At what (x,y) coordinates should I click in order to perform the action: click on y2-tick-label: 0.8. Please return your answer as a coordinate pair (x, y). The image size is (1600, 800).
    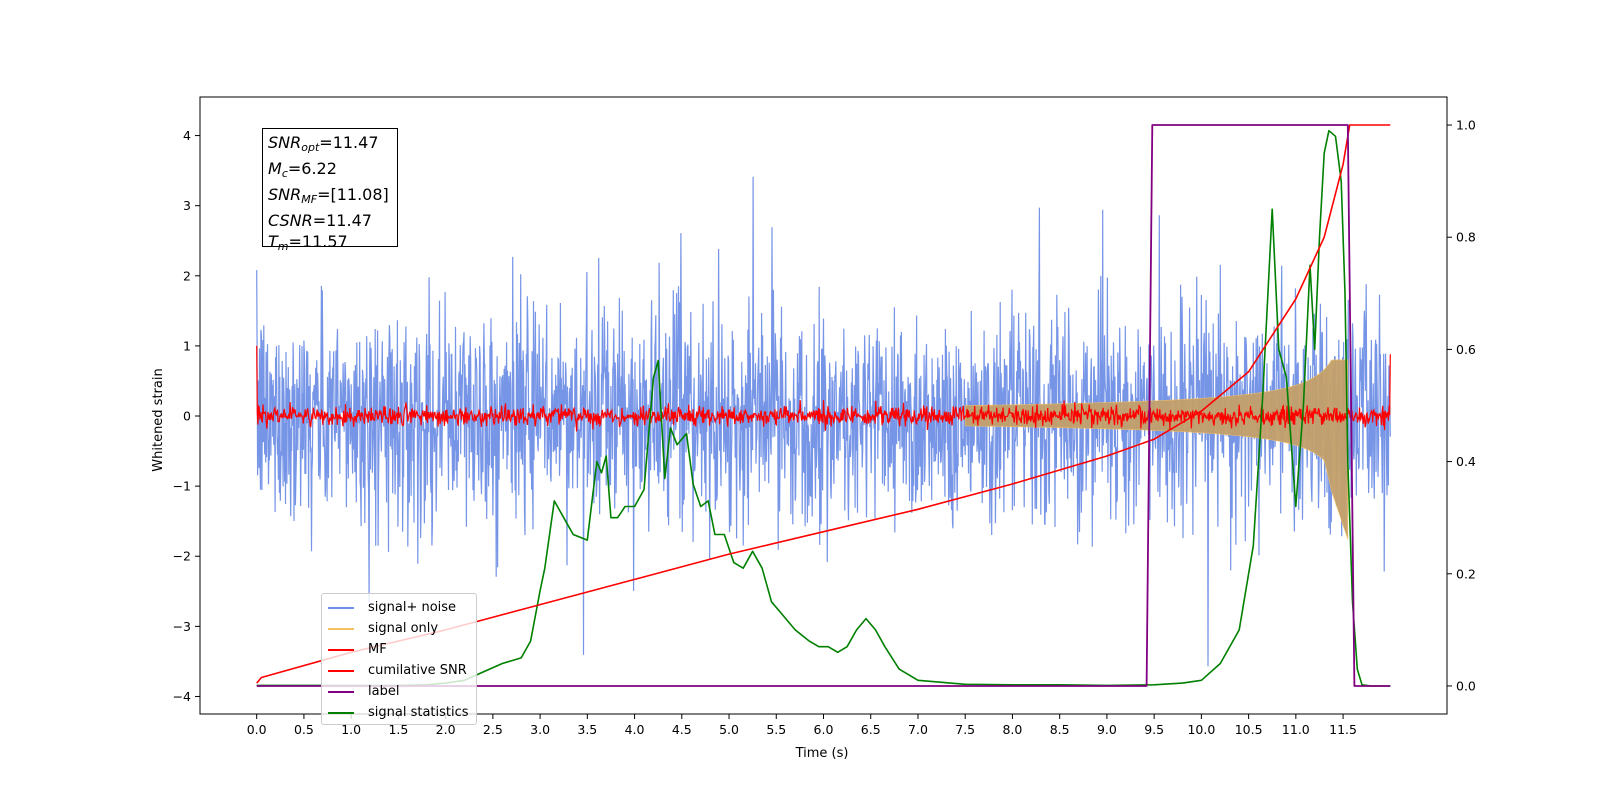
    Looking at the image, I should click on (1466, 237).